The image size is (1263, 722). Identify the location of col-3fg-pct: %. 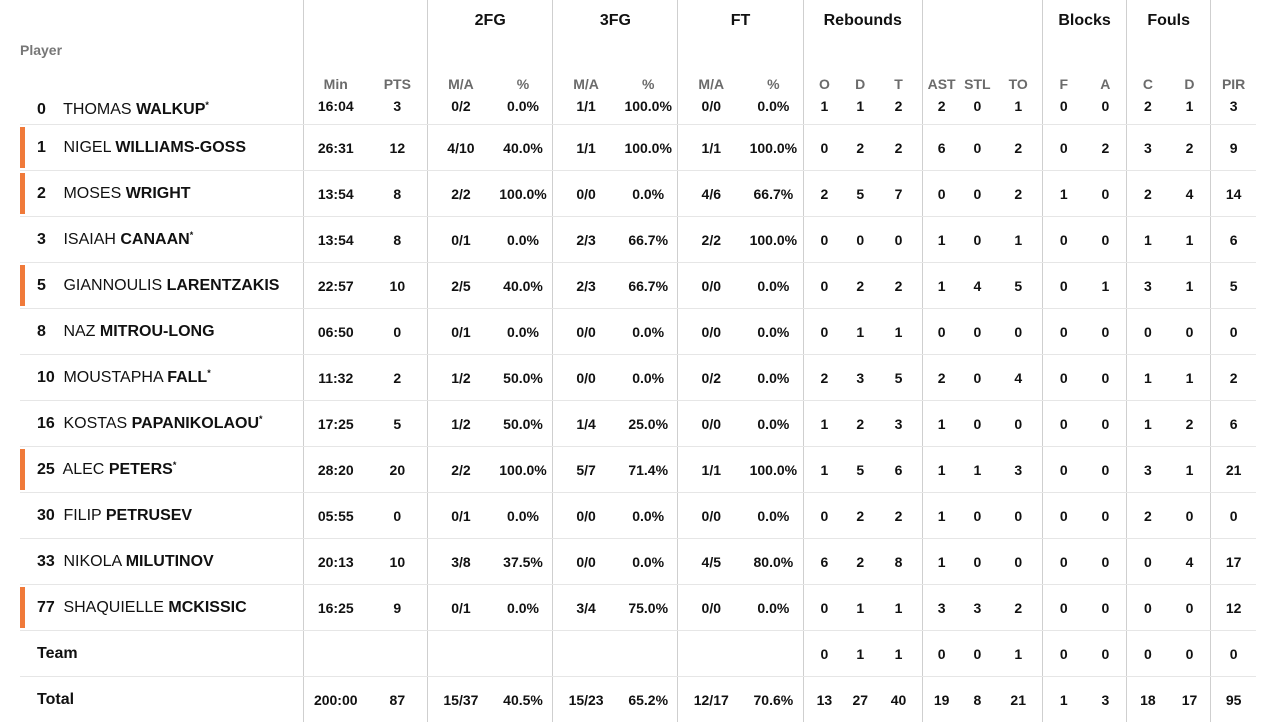
(648, 70).